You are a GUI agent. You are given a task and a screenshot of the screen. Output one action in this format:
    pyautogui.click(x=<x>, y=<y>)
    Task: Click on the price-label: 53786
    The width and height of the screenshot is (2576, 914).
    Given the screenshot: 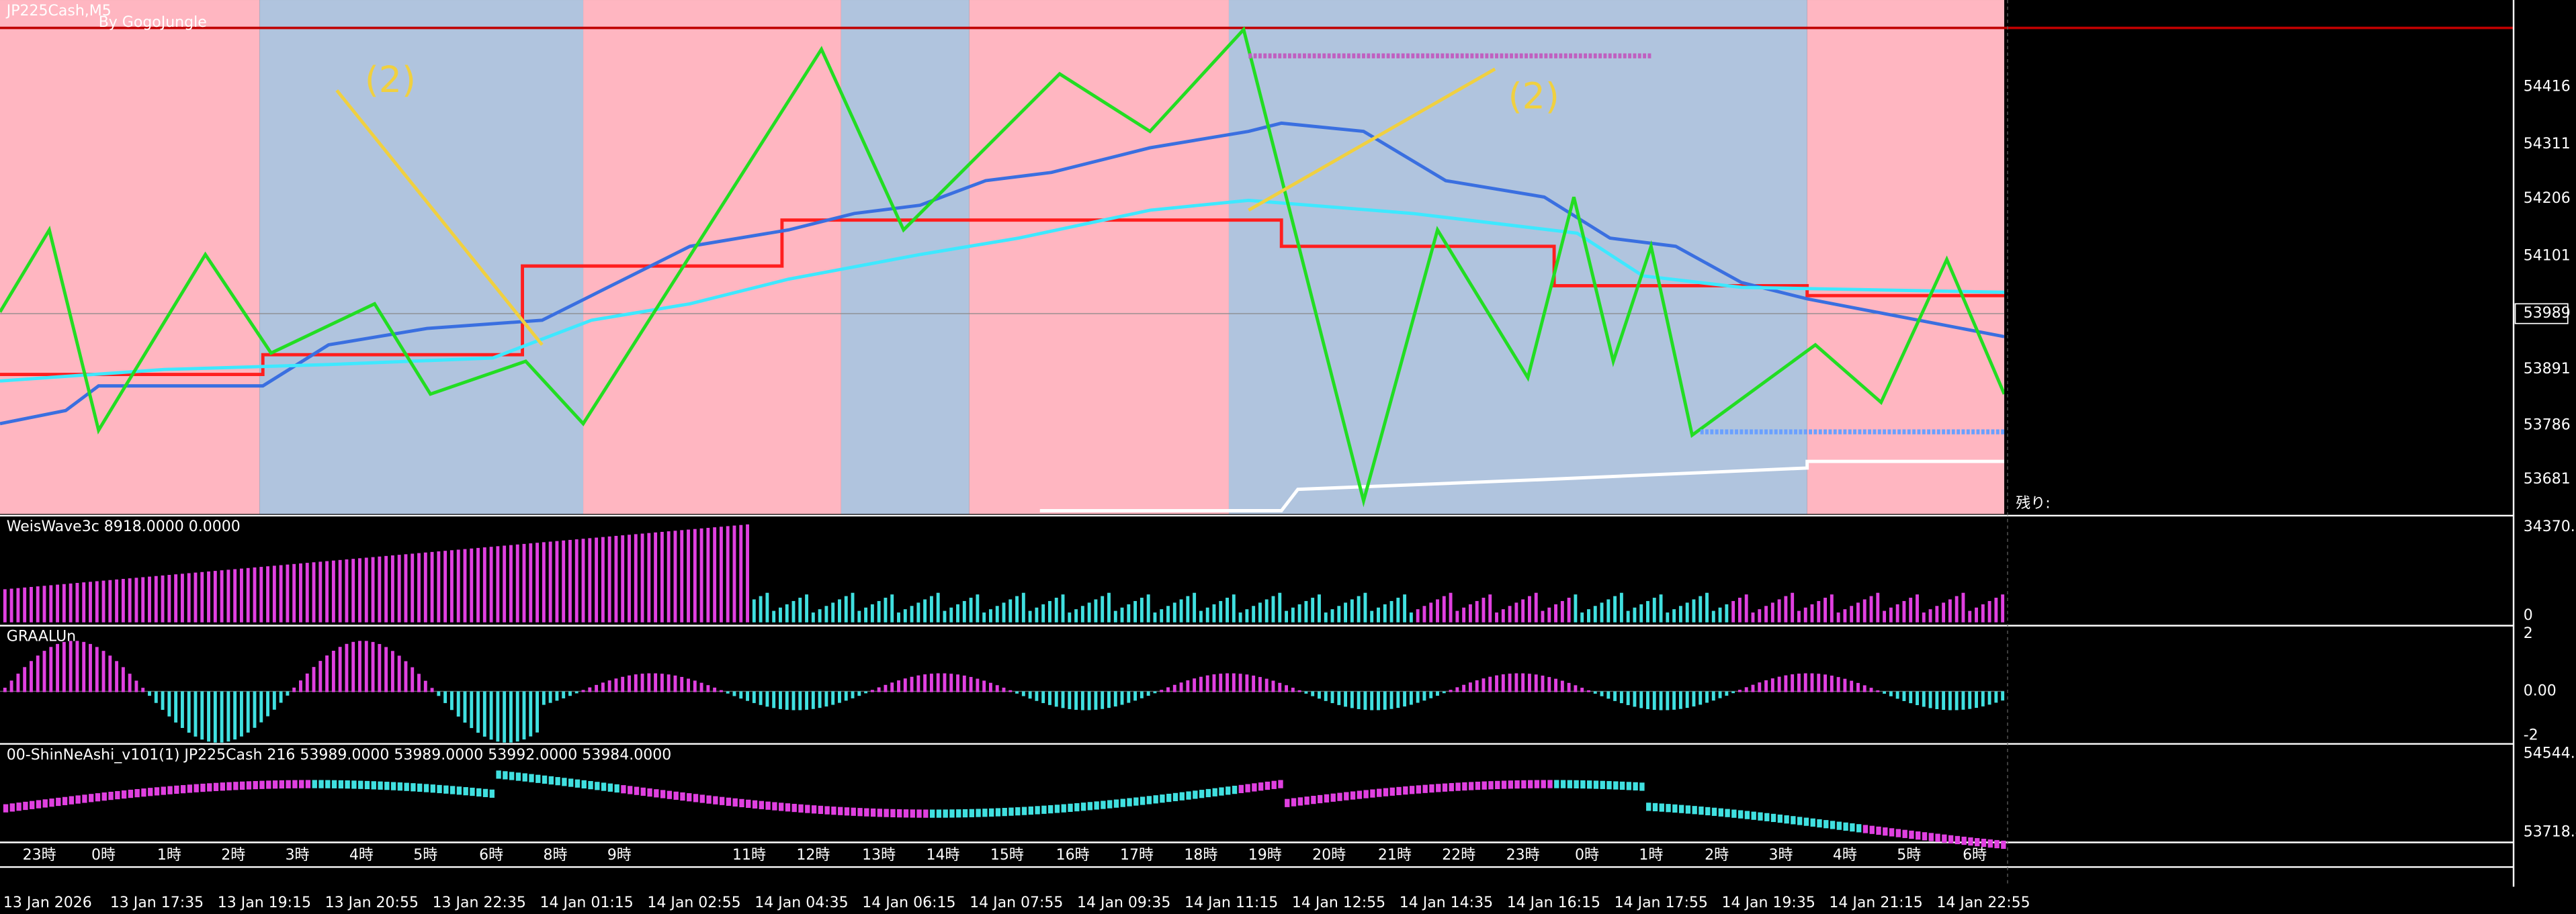 What is the action you would take?
    pyautogui.click(x=2547, y=424)
    